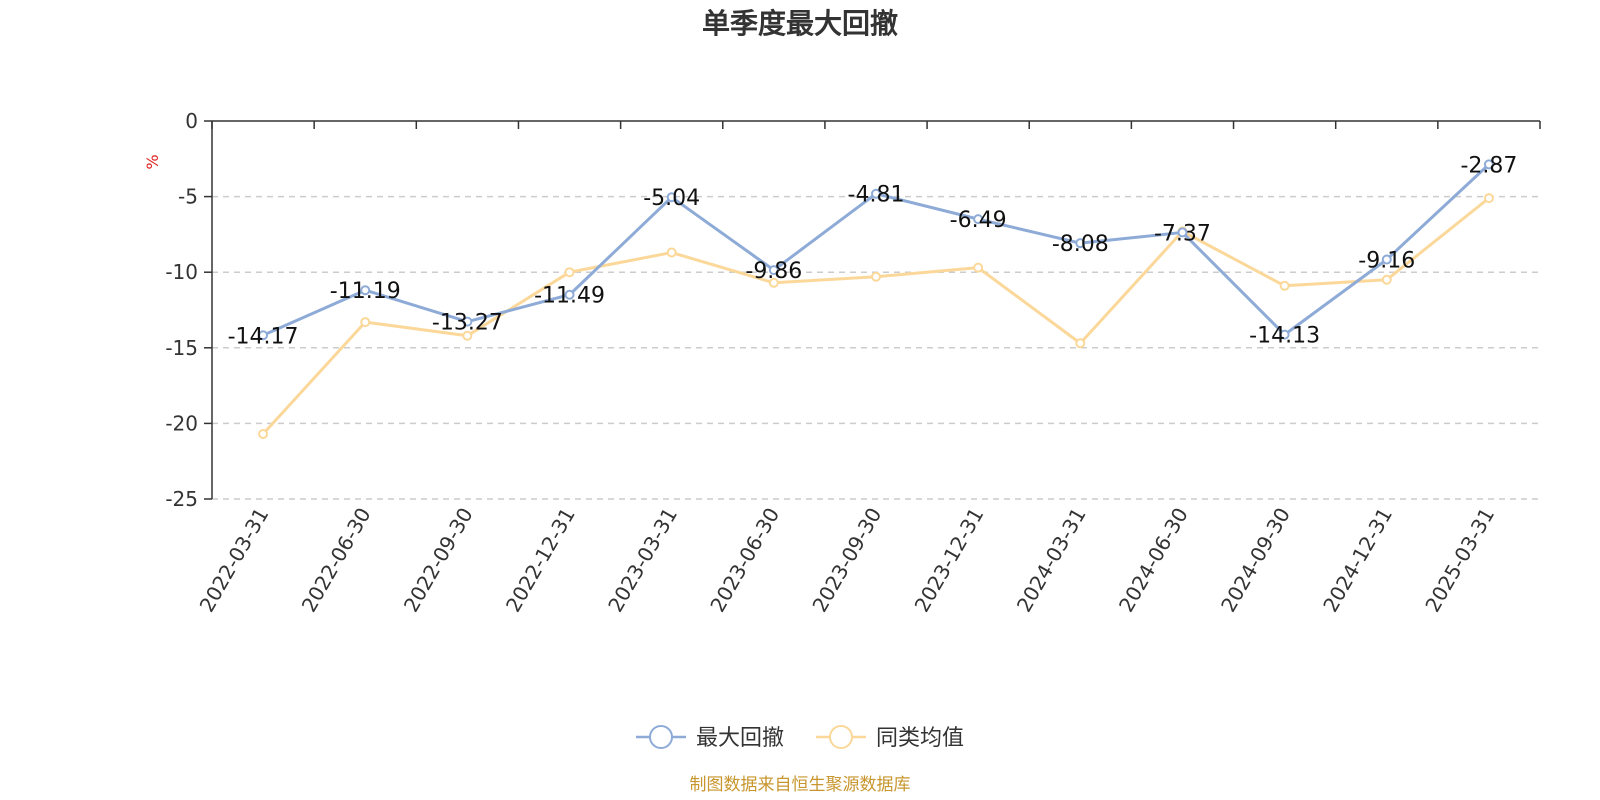 The height and width of the screenshot is (800, 1600). What do you see at coordinates (191, 121) in the screenshot?
I see `y-tick-label: 0` at bounding box center [191, 121].